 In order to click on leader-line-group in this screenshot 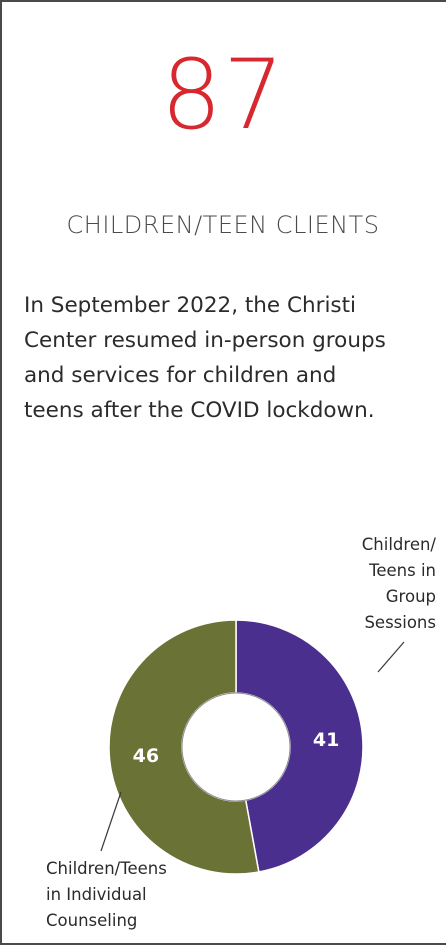, I will do `click(391, 657)`.